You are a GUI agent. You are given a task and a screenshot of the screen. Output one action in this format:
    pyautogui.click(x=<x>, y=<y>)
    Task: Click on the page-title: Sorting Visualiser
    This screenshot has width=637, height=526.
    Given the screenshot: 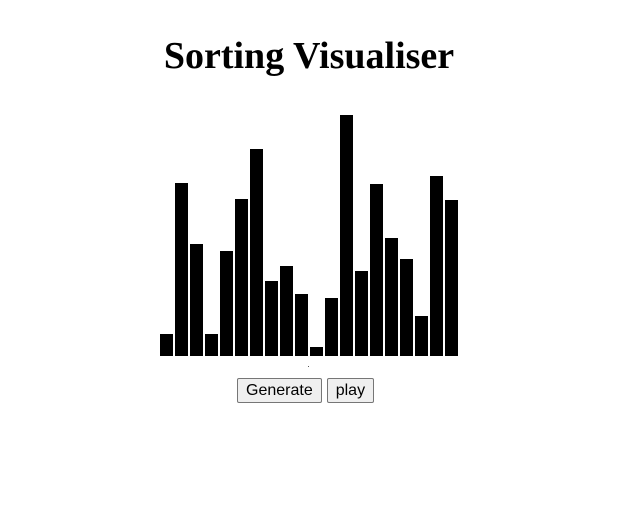 What is the action you would take?
    pyautogui.click(x=309, y=56)
    